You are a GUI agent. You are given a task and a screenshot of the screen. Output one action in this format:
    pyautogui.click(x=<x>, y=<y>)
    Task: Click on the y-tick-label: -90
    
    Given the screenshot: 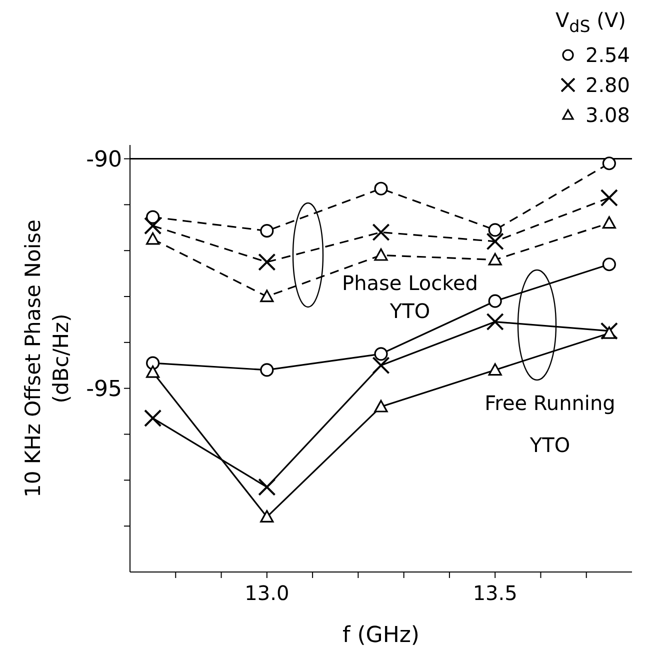 What is the action you would take?
    pyautogui.click(x=104, y=160)
    